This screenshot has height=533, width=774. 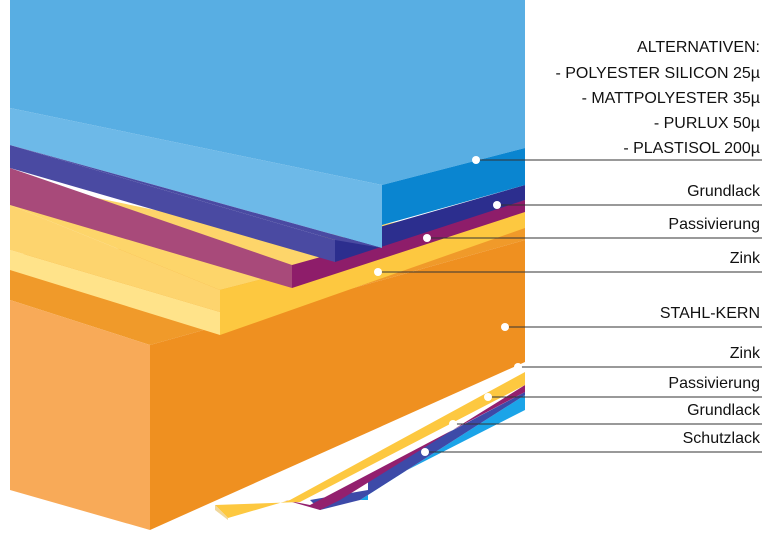 What do you see at coordinates (453, 186) in the screenshot?
I see `coating-right-face` at bounding box center [453, 186].